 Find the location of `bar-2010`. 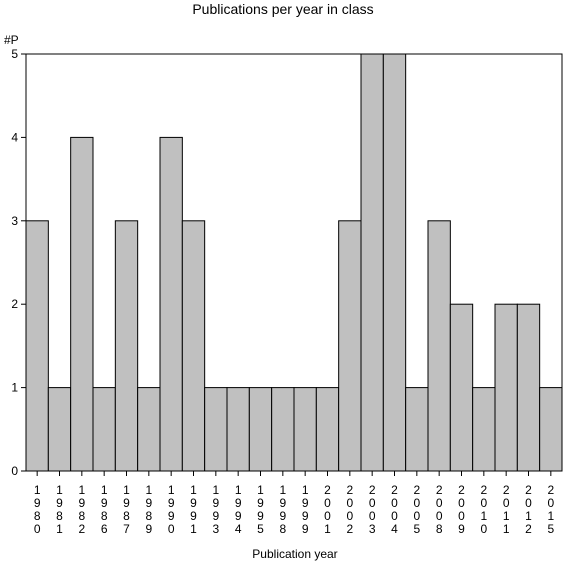

bar-2010 is located at coordinates (484, 429).